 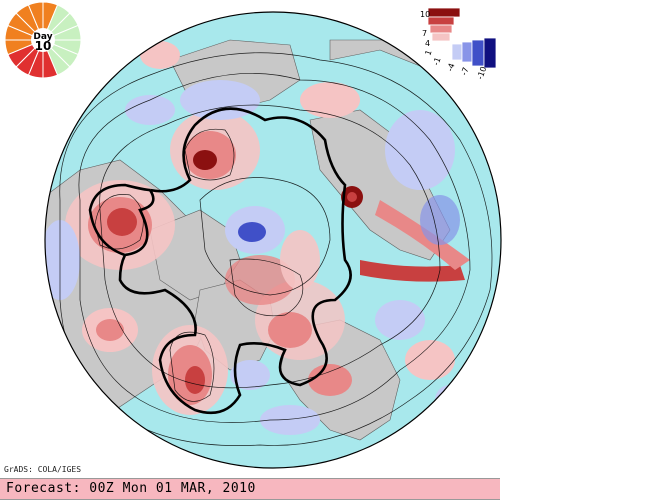 I want to click on legend-labels: 10 741-1-4 -7 -10, so click(x=454, y=45).